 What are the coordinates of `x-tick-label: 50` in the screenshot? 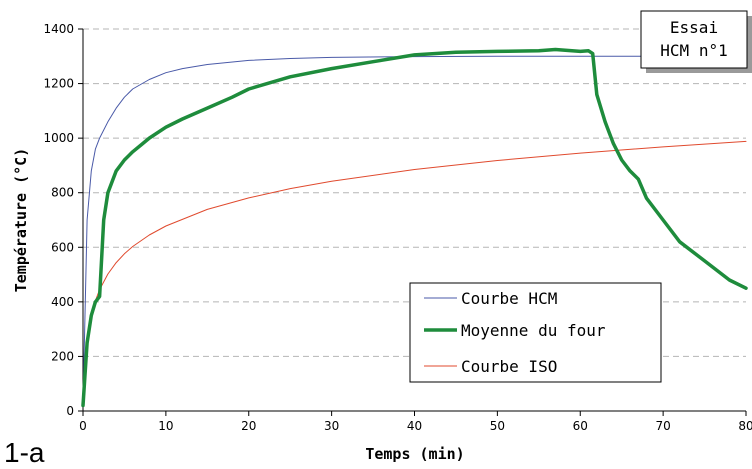 It's located at (497, 426).